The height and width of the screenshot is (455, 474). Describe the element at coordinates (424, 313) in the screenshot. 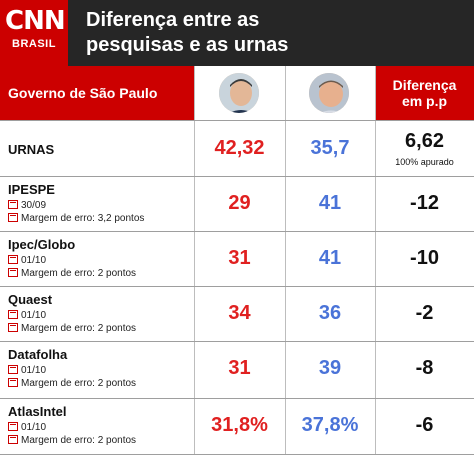

I see `poll-diff-value: -2` at that location.